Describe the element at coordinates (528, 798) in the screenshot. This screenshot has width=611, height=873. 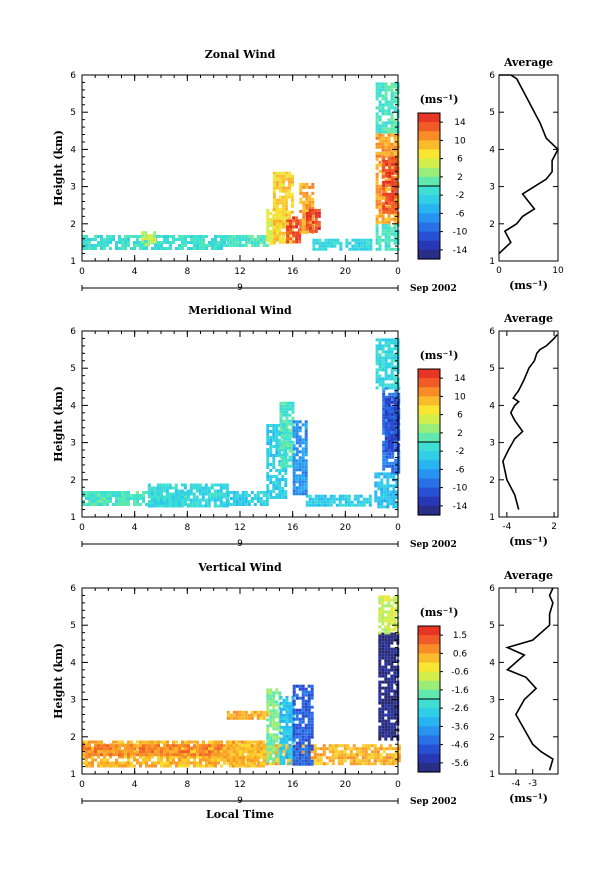
I see `profile-x-label: (ms⁻¹)` at that location.